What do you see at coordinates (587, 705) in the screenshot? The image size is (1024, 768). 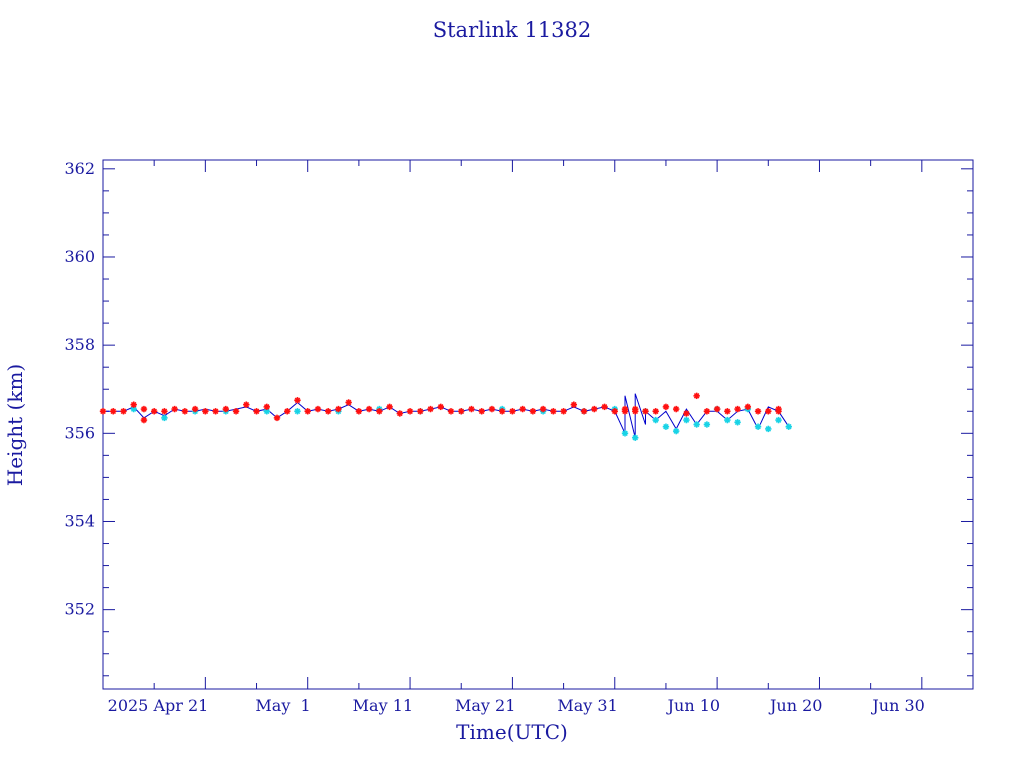 I see `x-tick-label: May 31` at bounding box center [587, 705].